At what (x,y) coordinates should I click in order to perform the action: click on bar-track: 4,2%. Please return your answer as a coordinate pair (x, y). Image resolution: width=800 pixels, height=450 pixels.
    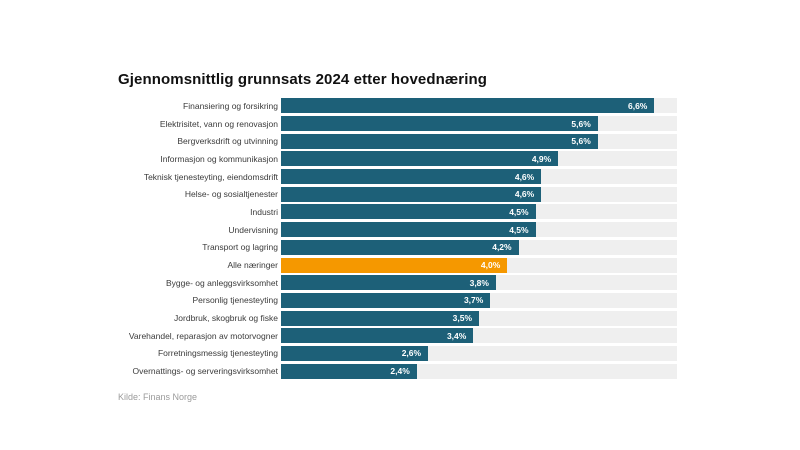
    Looking at the image, I should click on (479, 247).